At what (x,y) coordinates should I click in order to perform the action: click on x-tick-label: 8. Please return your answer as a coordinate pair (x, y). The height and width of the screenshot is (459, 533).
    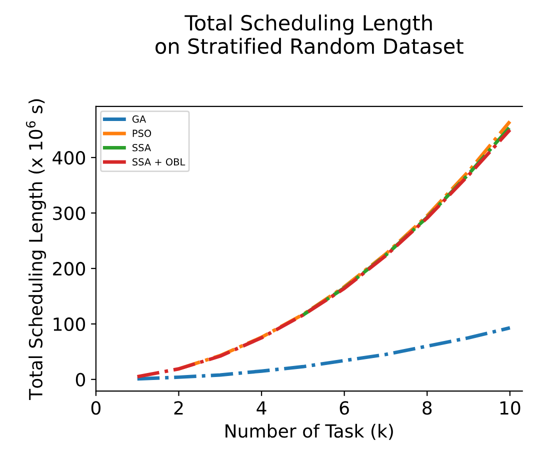
    Looking at the image, I should click on (427, 408).